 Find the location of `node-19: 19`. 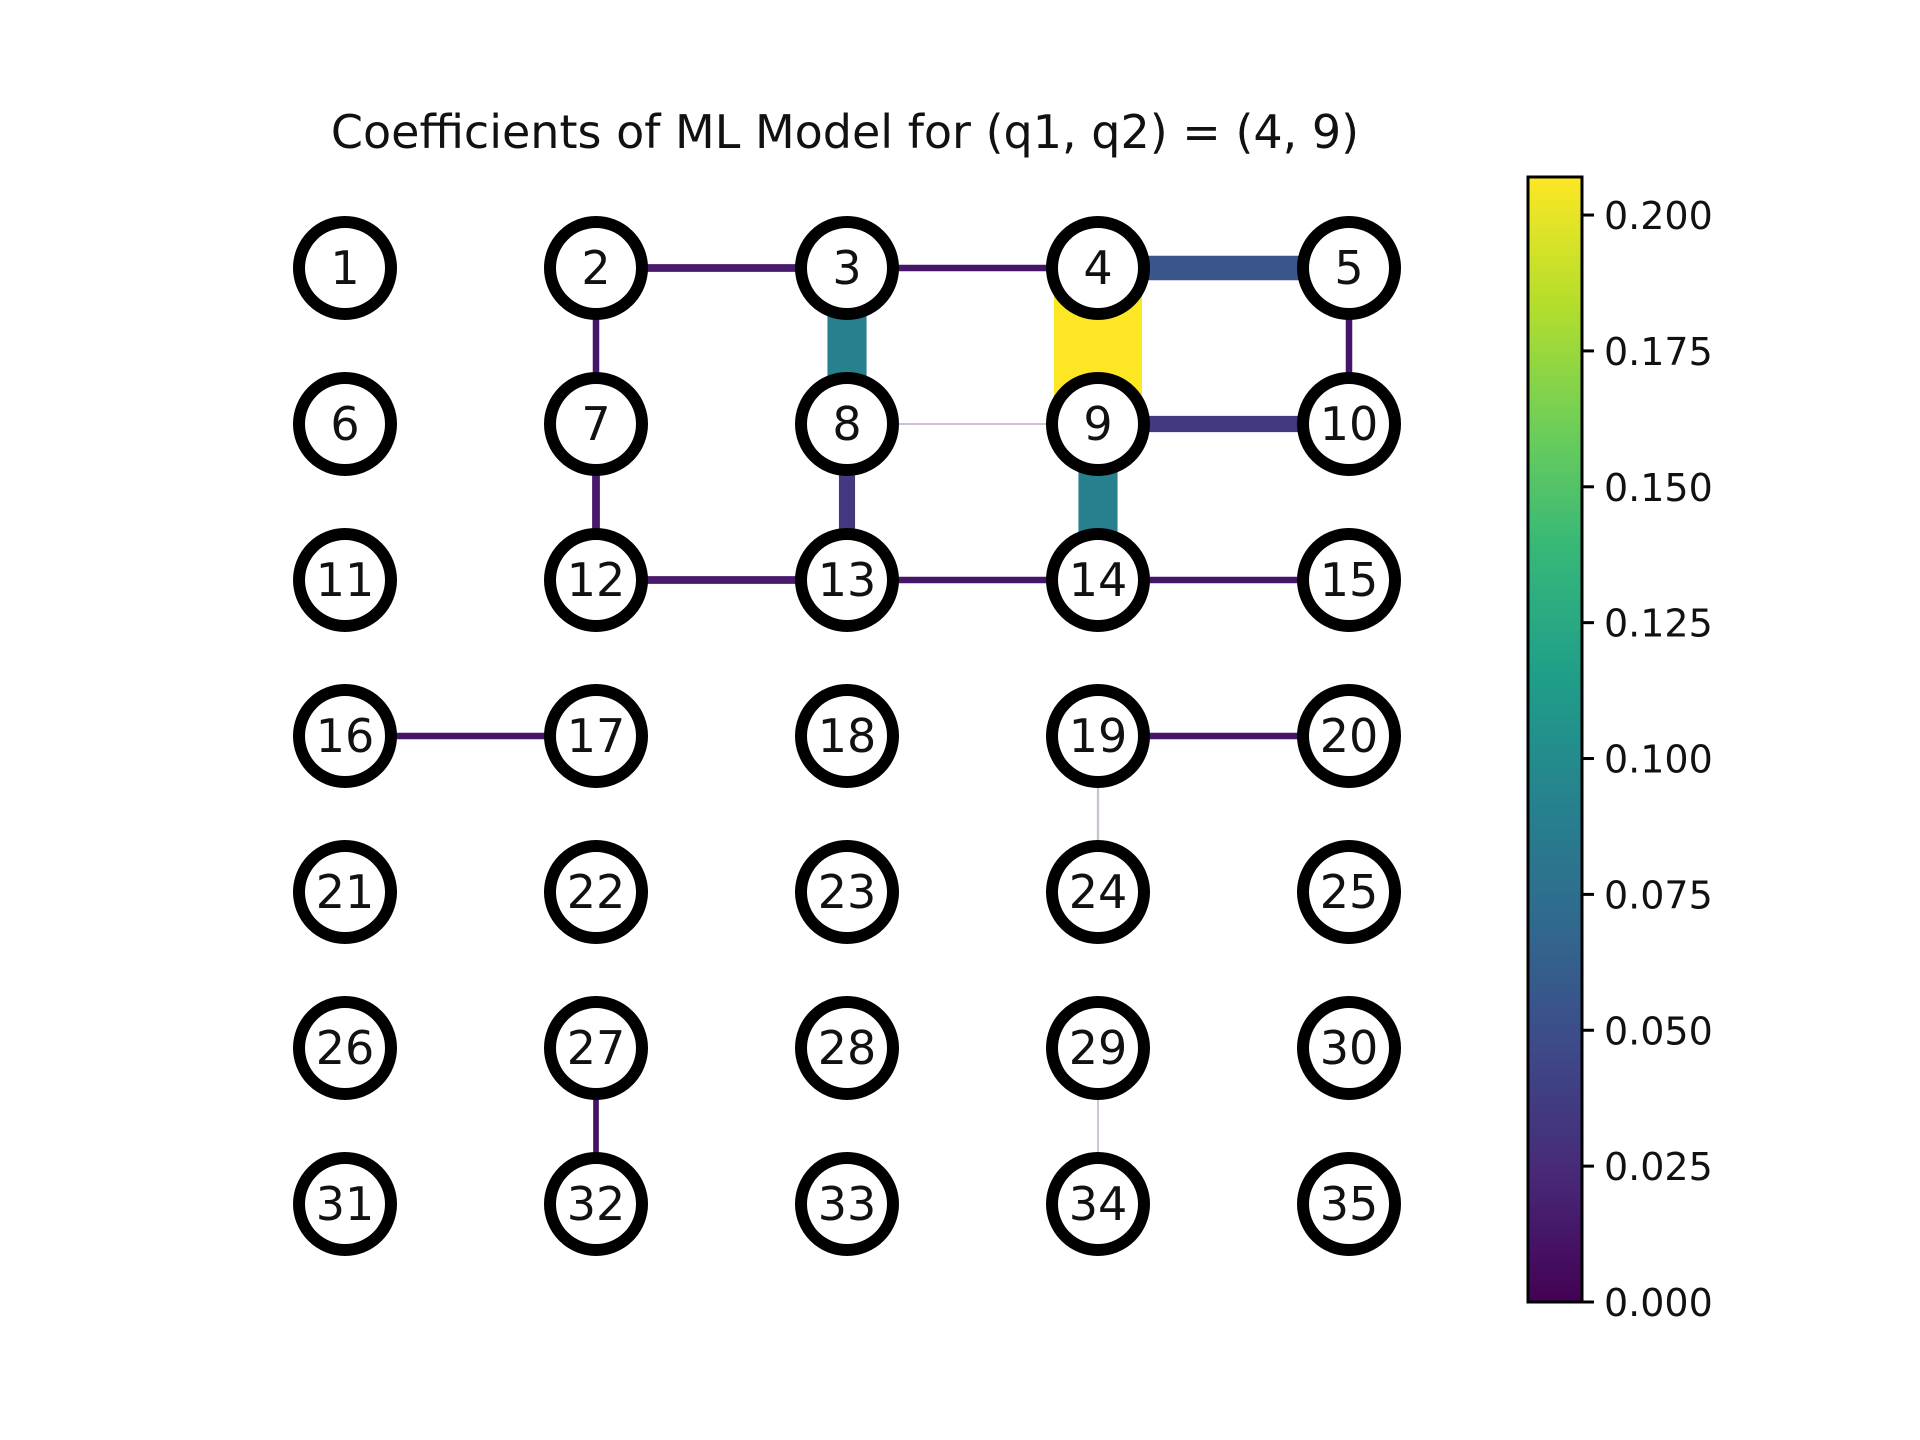

node-19: 19 is located at coordinates (1098, 736).